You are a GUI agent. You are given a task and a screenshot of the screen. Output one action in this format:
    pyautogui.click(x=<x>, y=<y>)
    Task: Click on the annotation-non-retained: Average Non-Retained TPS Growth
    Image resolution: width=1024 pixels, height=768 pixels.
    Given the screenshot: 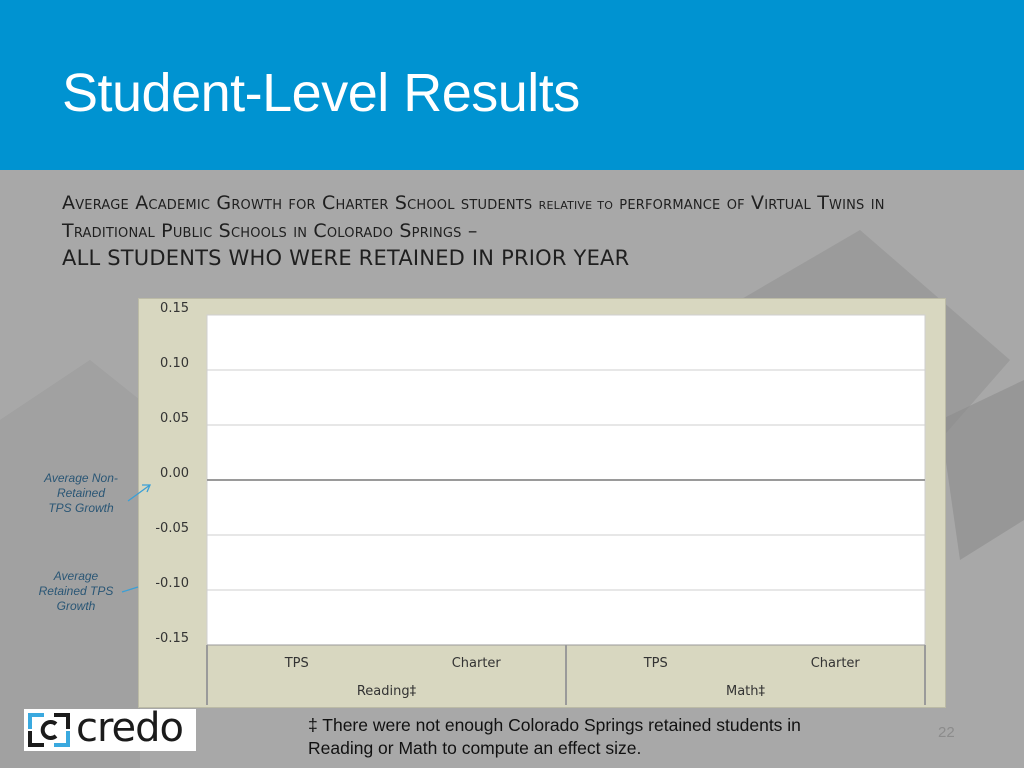 What is the action you would take?
    pyautogui.click(x=81, y=493)
    